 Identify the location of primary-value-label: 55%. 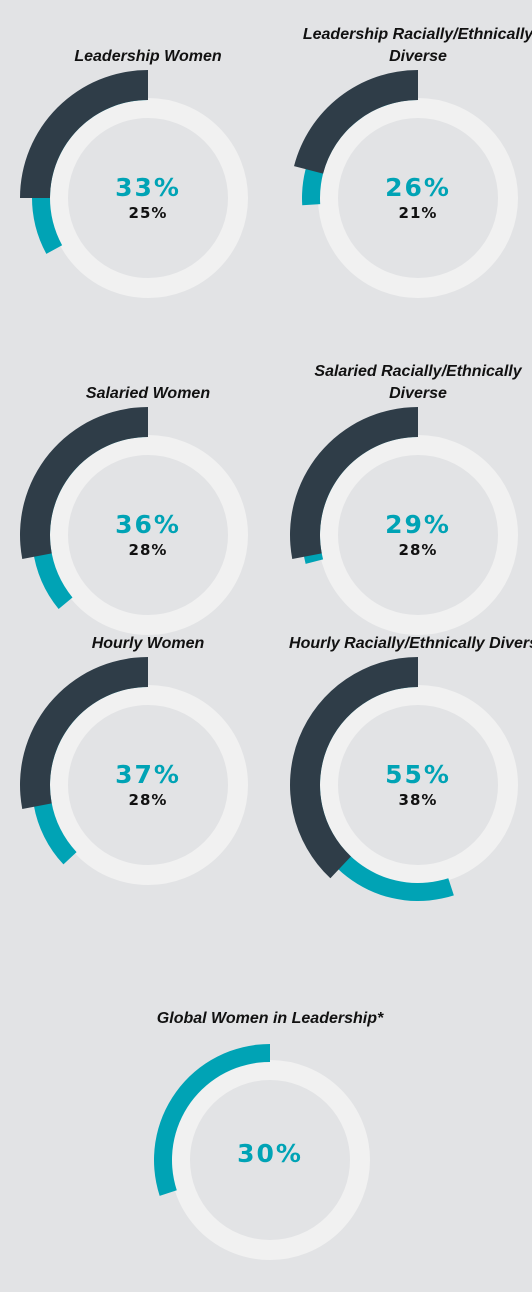
(418, 774).